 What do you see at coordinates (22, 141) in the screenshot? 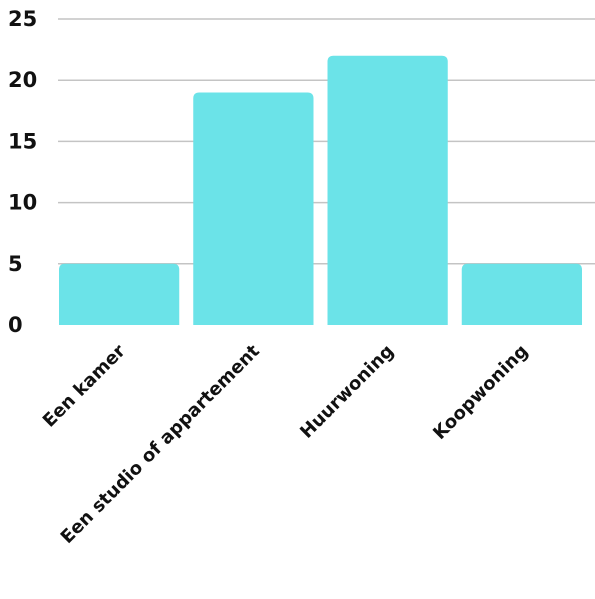
I see `y-tick-label: 15` at bounding box center [22, 141].